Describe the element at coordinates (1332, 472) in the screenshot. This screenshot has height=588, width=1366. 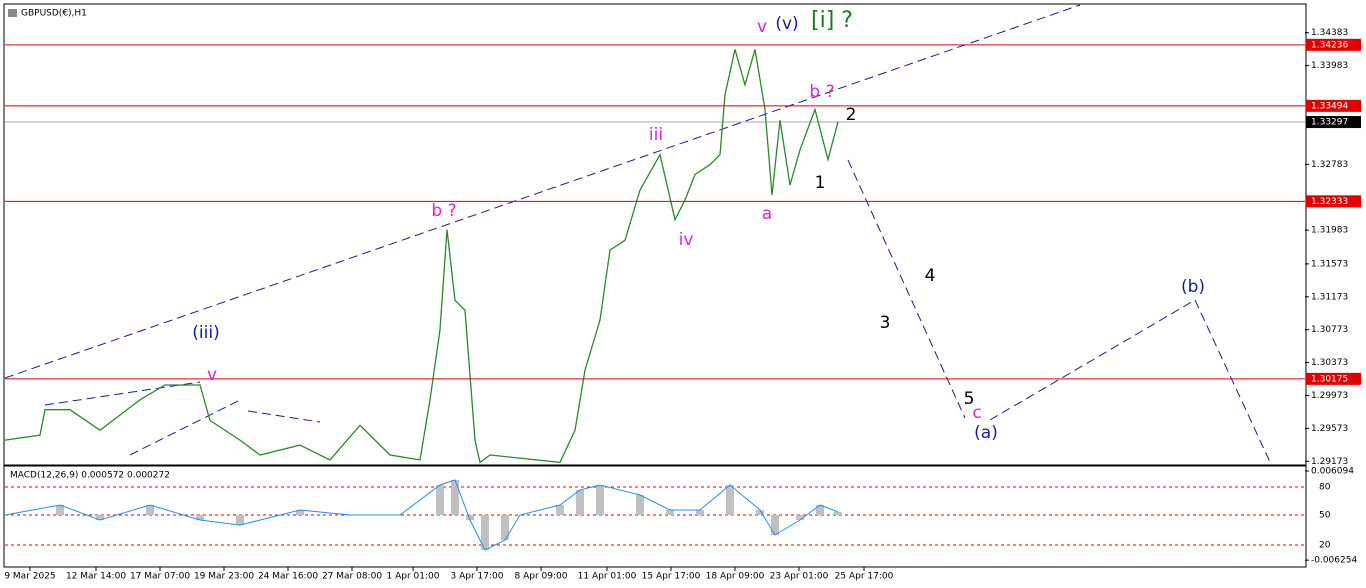
I see `macd-y-tick-label: 0.006094` at that location.